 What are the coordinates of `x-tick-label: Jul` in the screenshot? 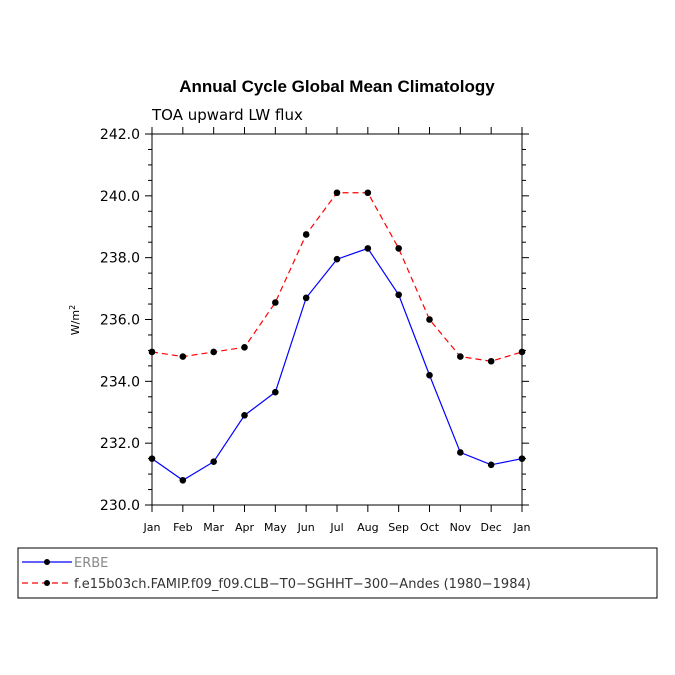 It's located at (336, 527).